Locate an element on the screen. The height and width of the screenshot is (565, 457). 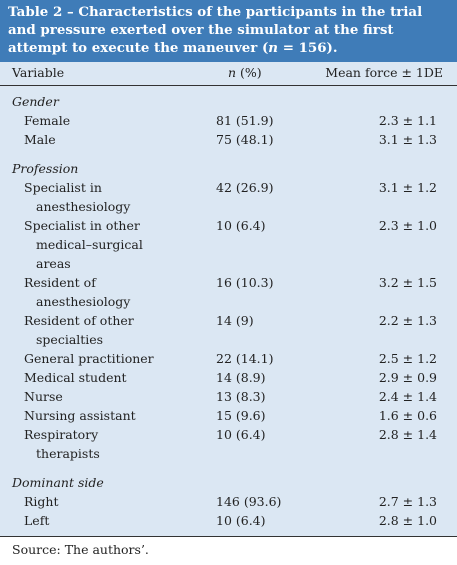
column-header: Variable is located at coordinates (38, 72).